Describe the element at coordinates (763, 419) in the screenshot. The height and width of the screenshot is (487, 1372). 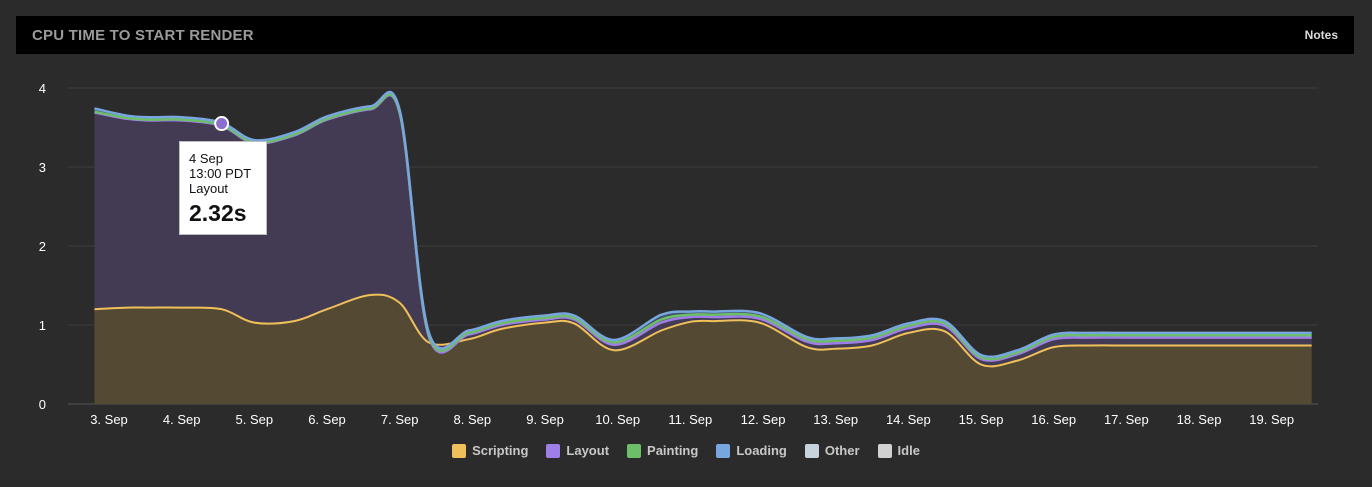
I see `x-tick-label: 12. Sep` at that location.